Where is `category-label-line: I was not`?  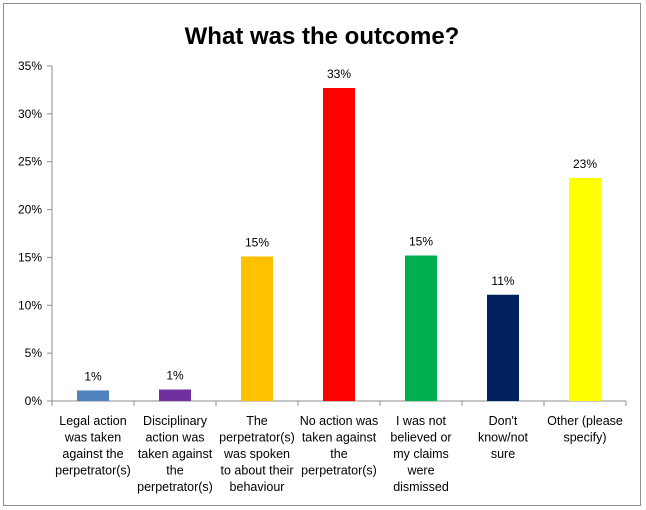
category-label-line: I was not is located at coordinates (421, 421).